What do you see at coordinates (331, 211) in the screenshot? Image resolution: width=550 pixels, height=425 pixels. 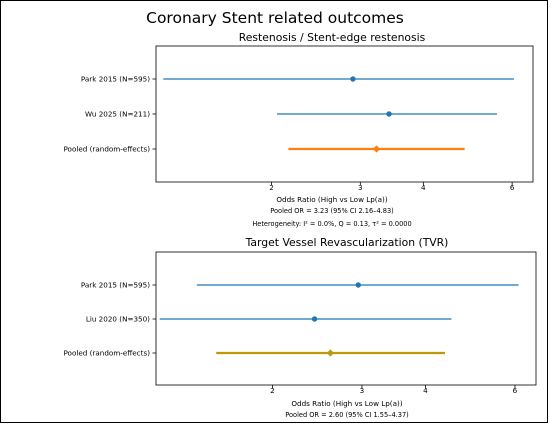 I see `pooled-estimate-note: Pooled OR = 3.23 (95% CI 2.16–4.83)` at bounding box center [331, 211].